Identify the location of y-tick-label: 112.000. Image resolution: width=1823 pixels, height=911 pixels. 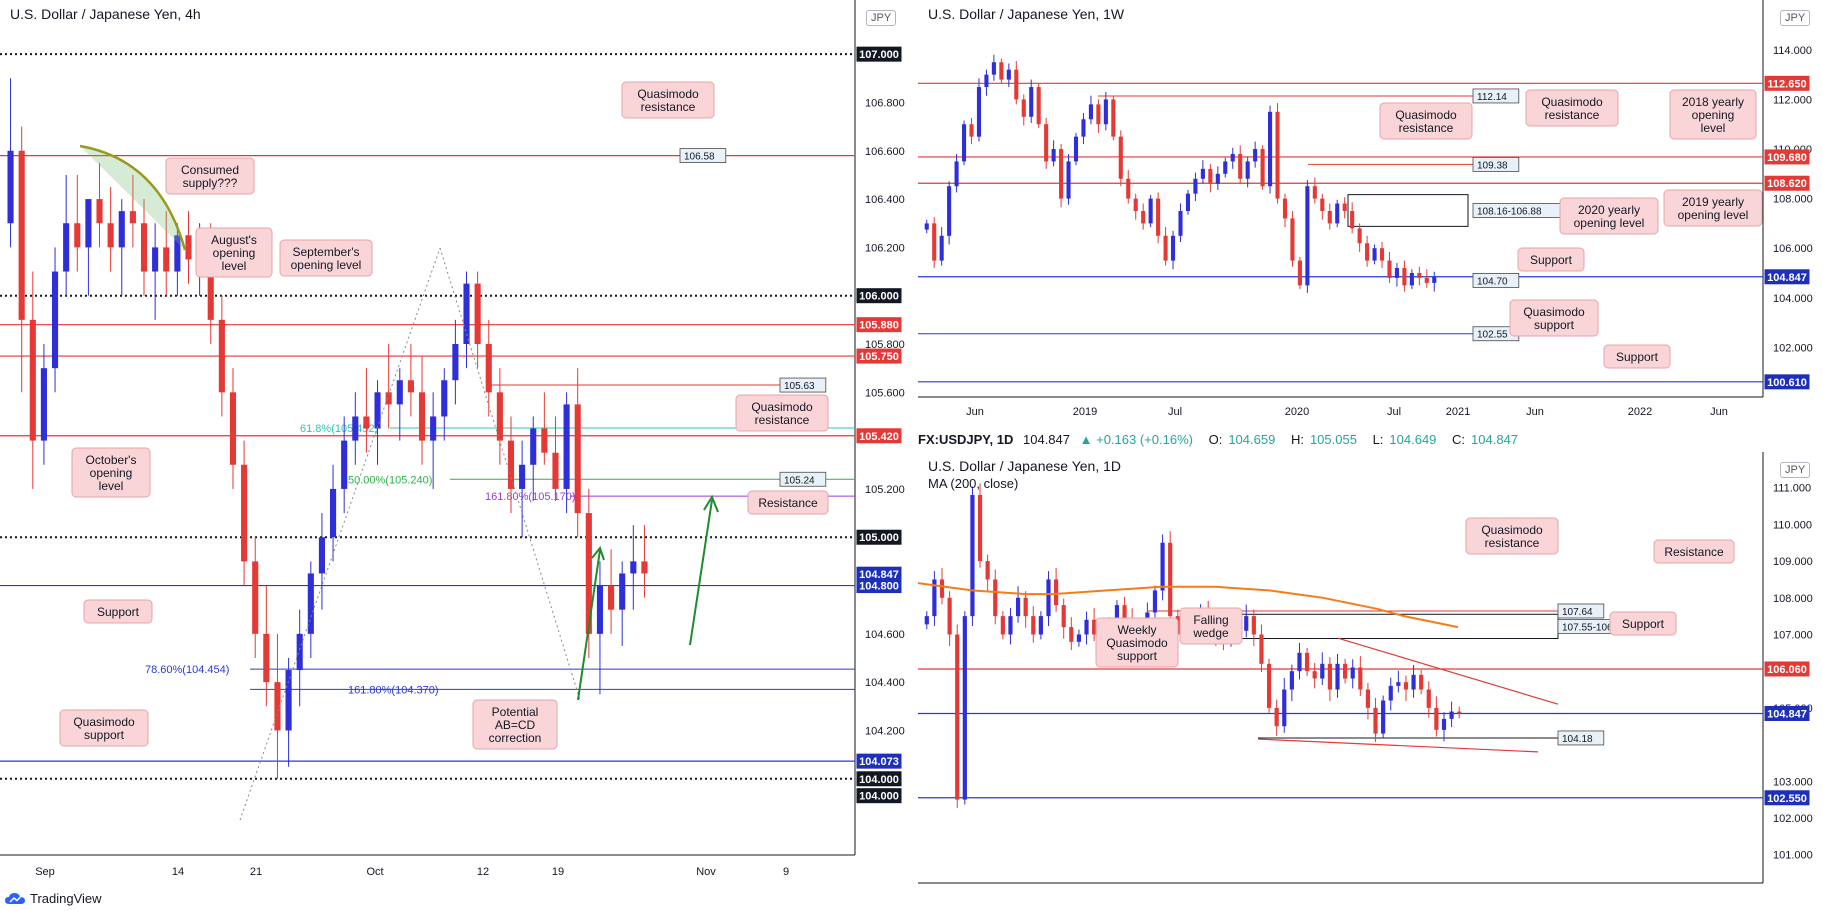
(1792, 100).